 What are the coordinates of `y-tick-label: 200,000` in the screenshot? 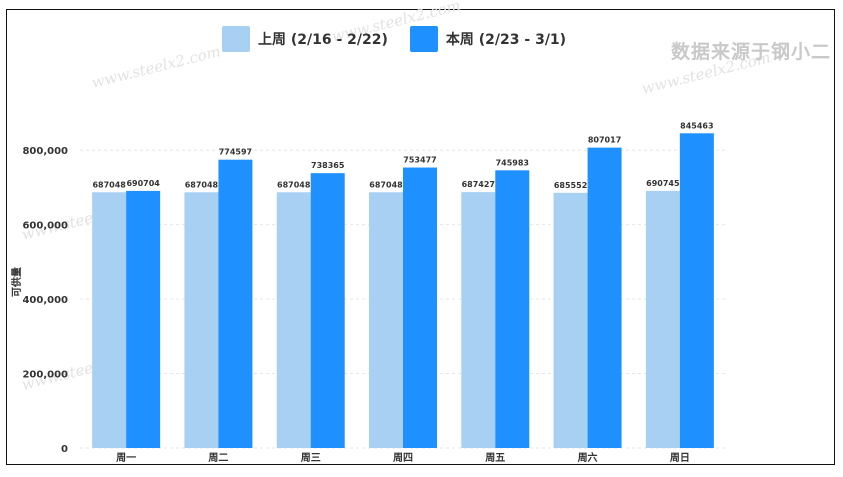 It's located at (45, 375).